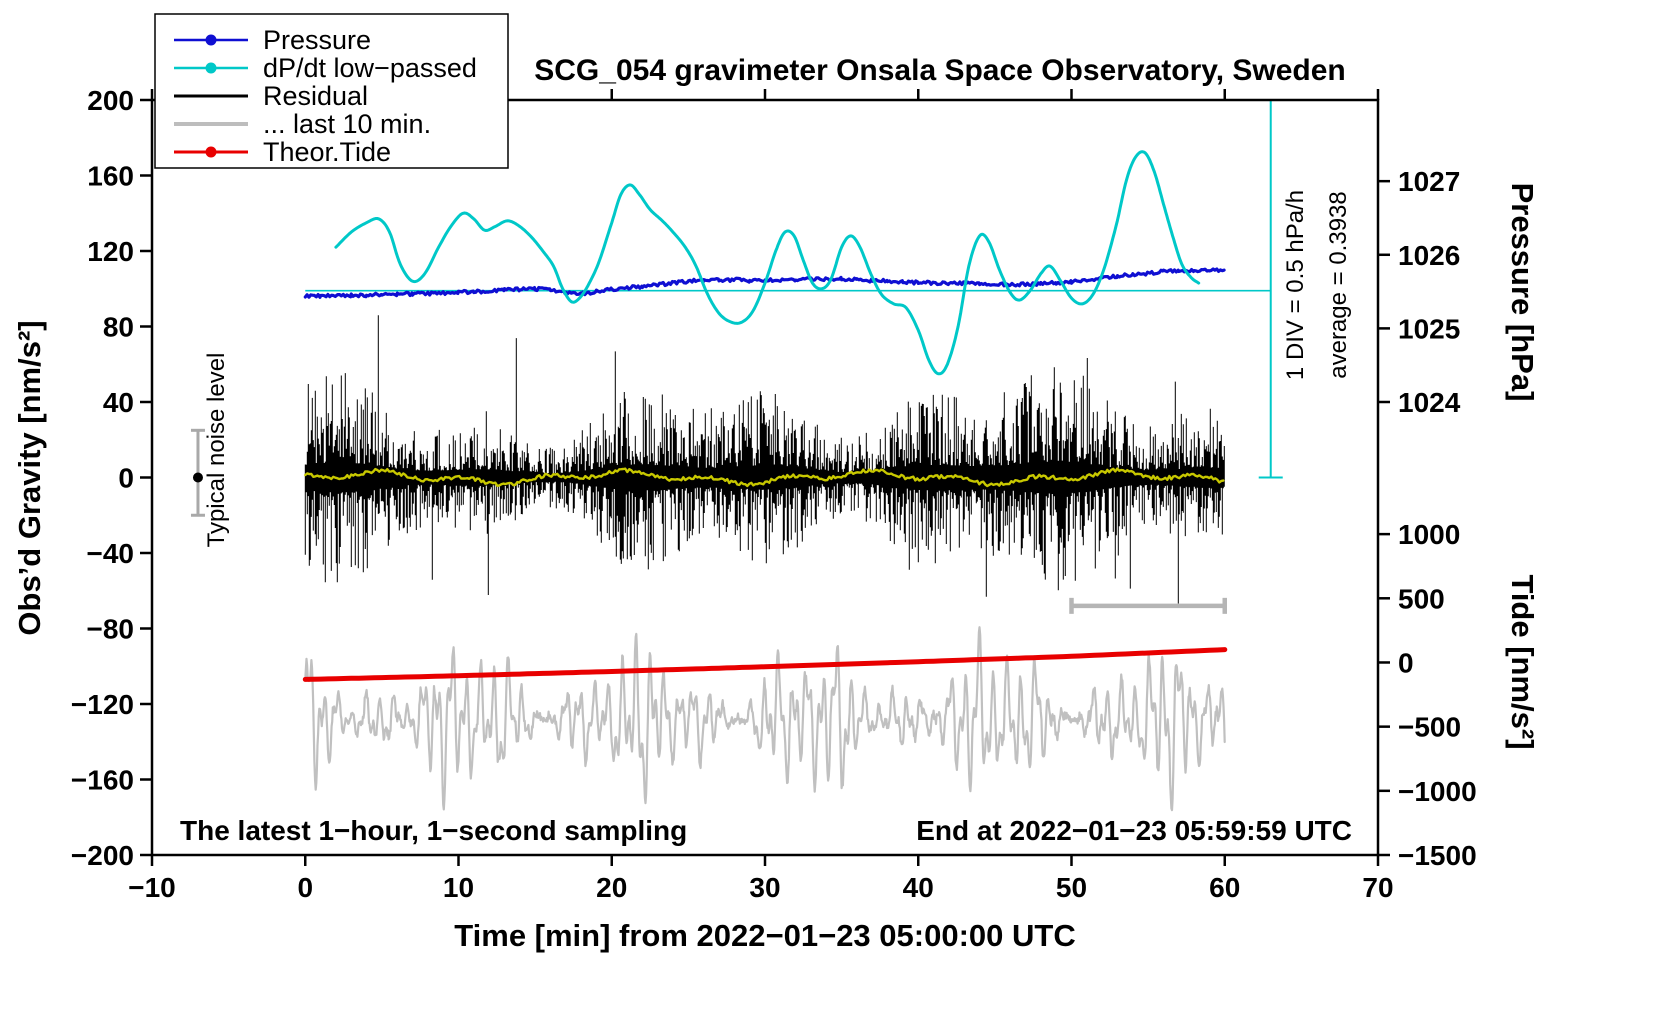  Describe the element at coordinates (1338, 285) in the screenshot. I see `average-value-label: average = 0.3938` at that location.